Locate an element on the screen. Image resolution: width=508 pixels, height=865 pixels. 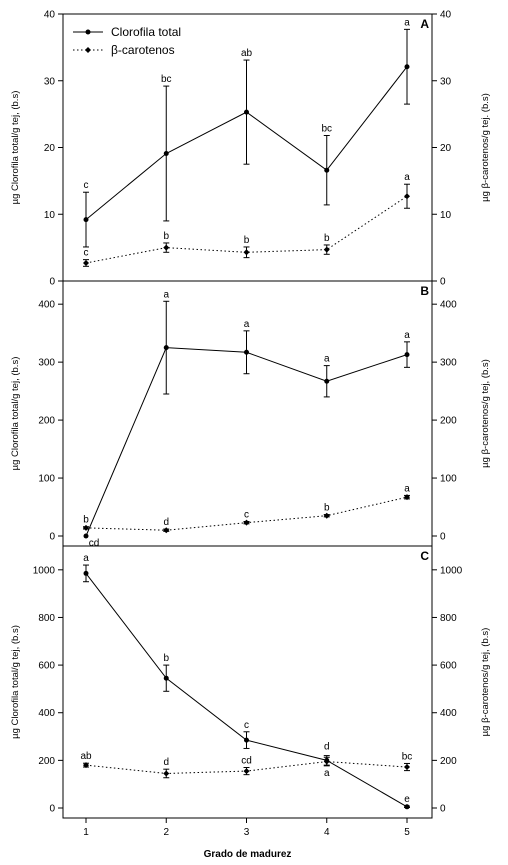
left-tick-label: 20 is located at coordinates (50, 148).